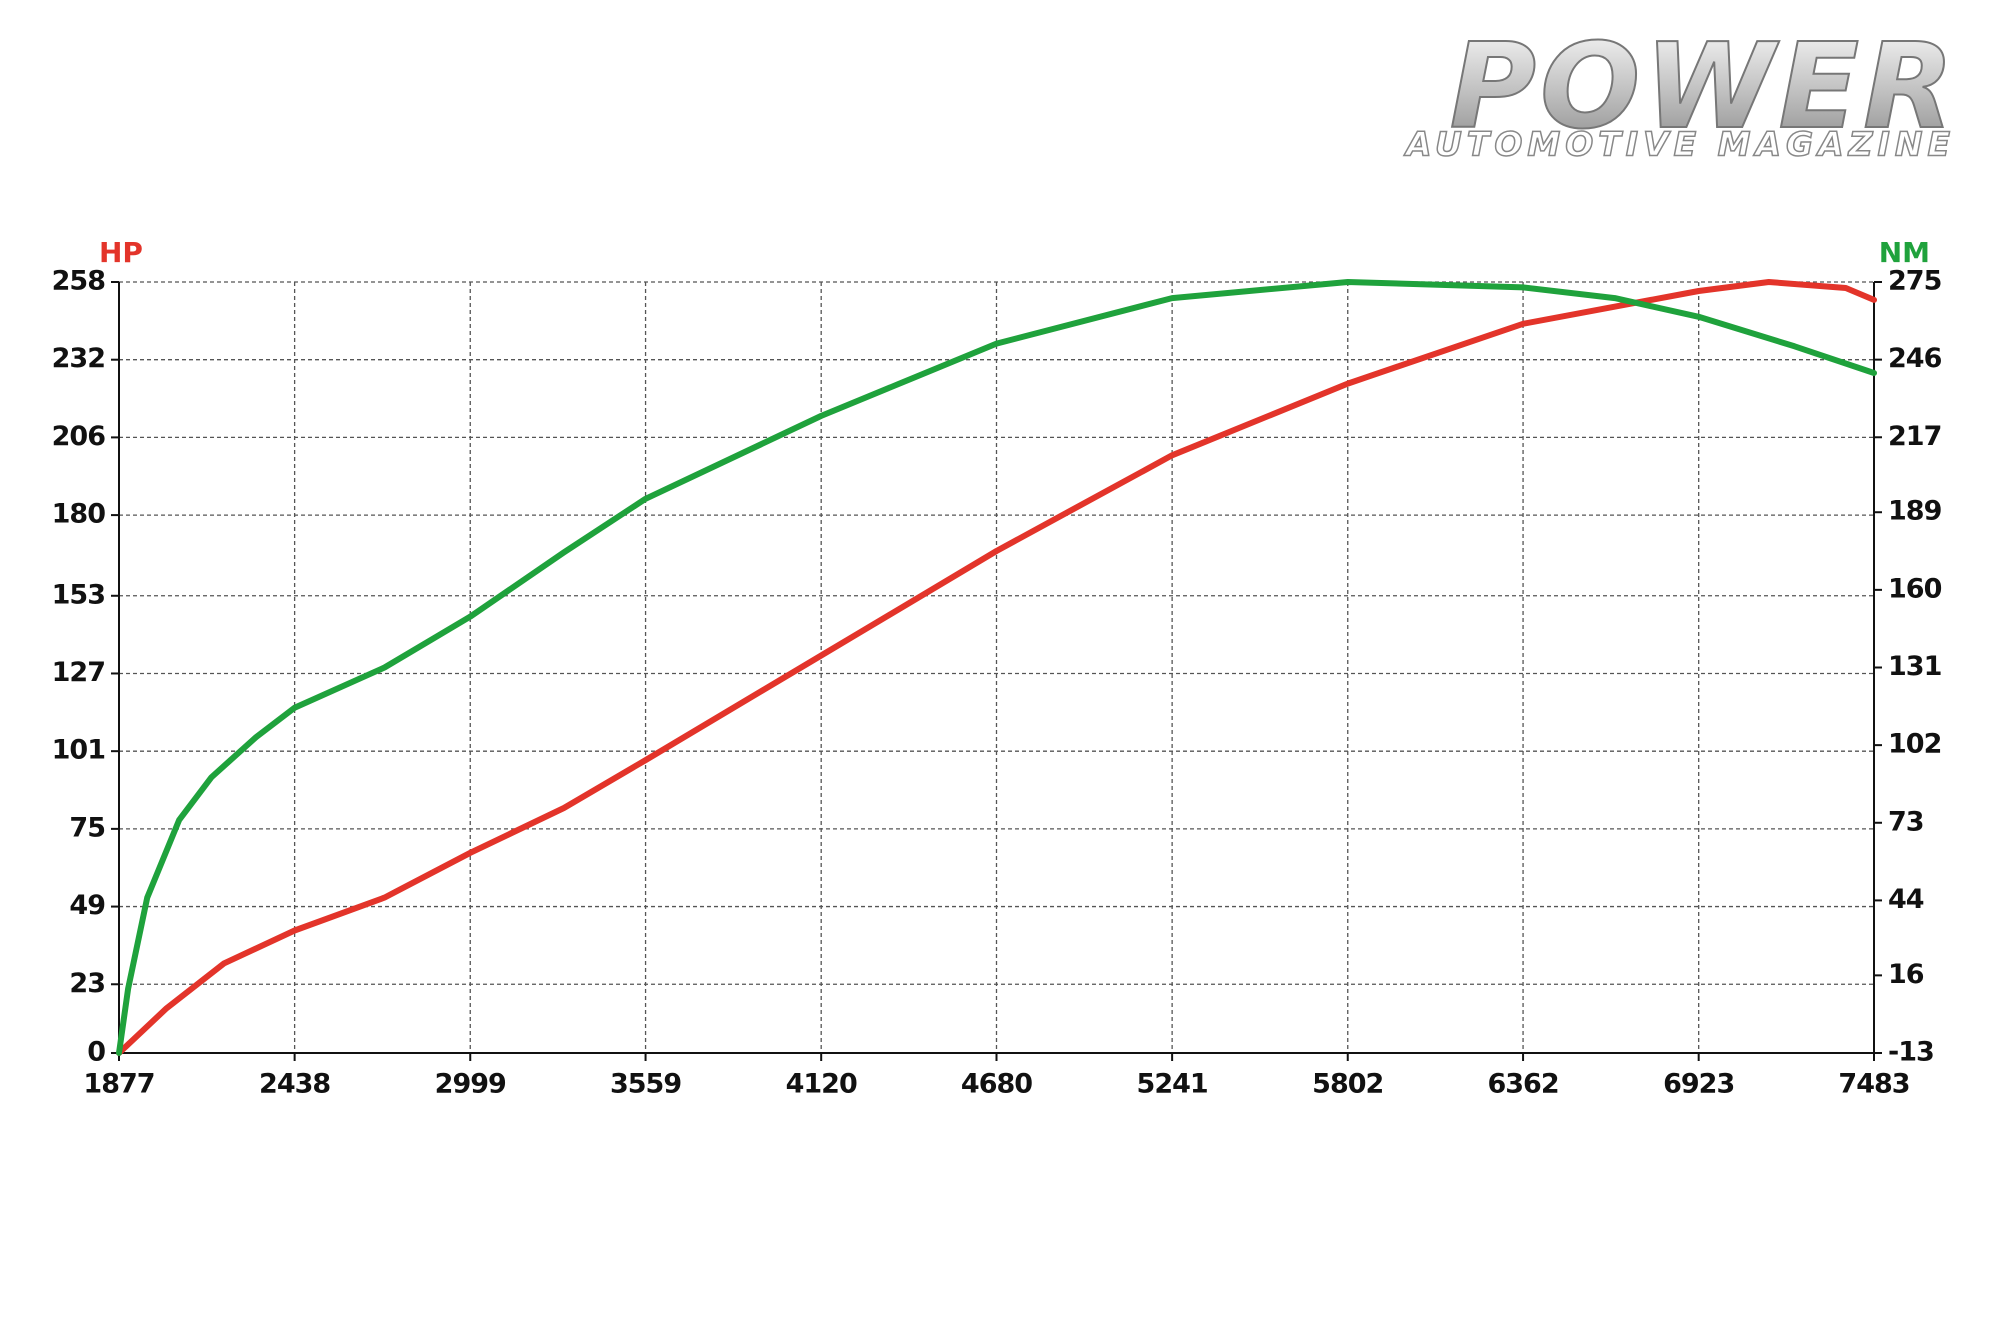 This screenshot has width=2000, height=1333. I want to click on x-tick-label: 1877, so click(118, 1084).